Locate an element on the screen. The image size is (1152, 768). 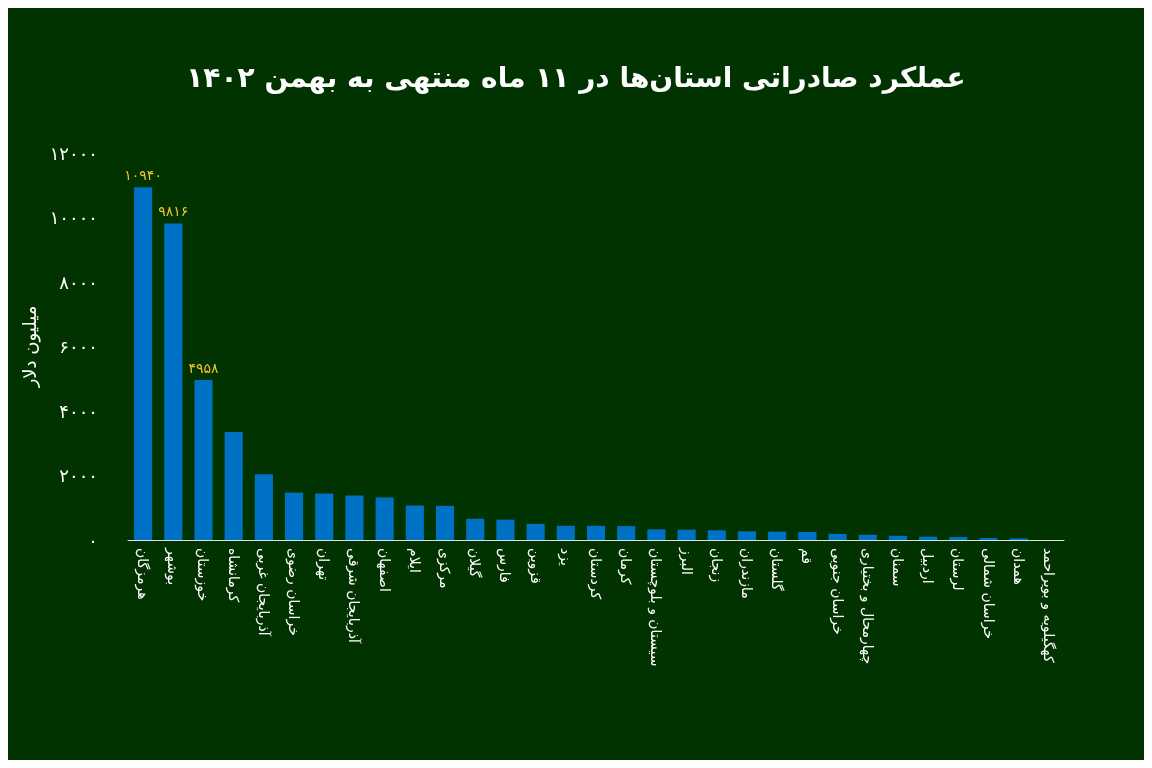
x-tick-label: قم is located at coordinates (807, 556).